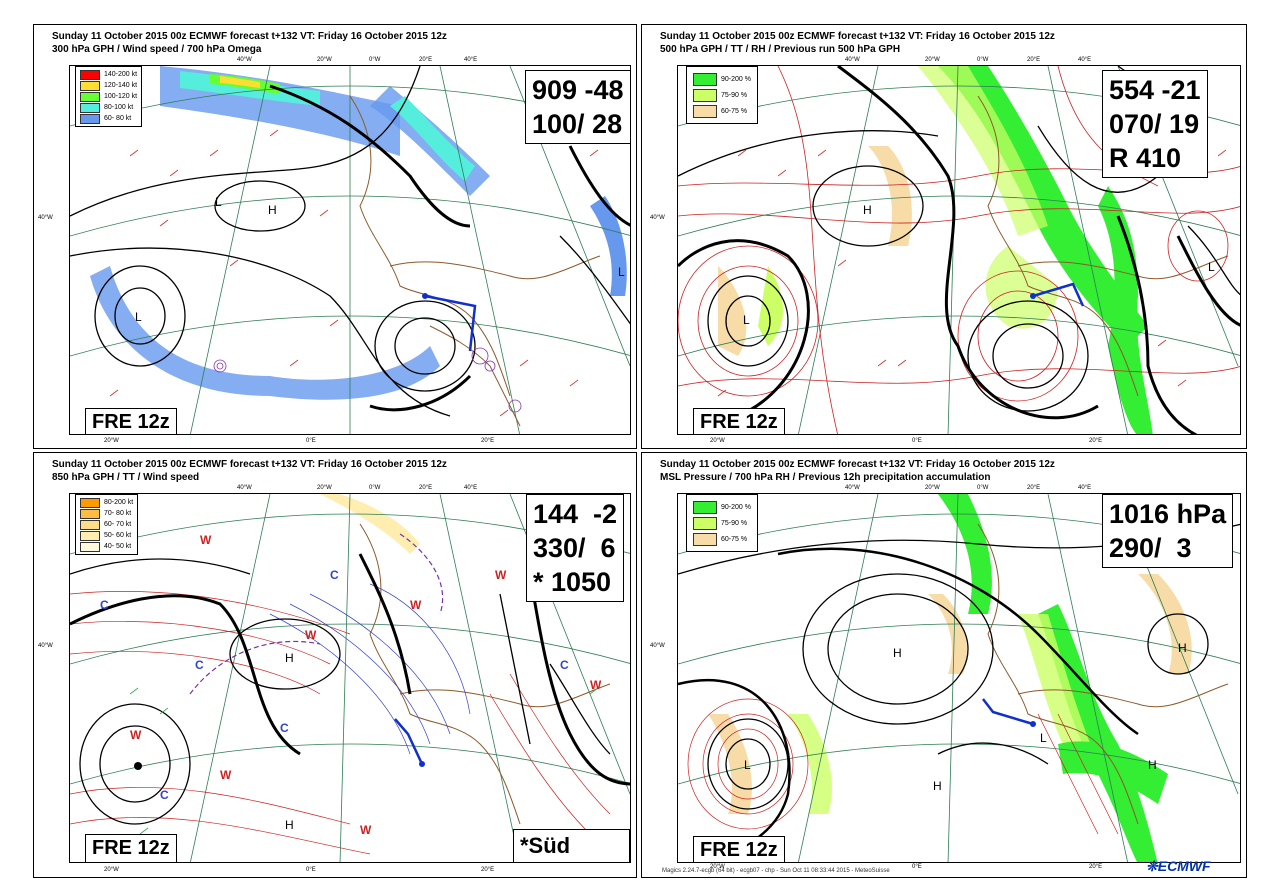  I want to click on legend-row: 50- 60 kt, so click(106, 535).